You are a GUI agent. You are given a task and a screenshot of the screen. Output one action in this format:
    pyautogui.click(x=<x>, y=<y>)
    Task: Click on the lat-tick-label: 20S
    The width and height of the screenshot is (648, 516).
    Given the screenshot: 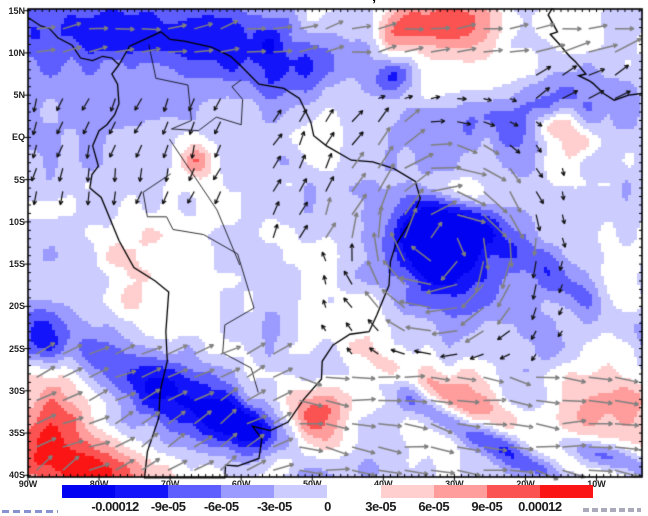 What is the action you would take?
    pyautogui.click(x=16, y=306)
    